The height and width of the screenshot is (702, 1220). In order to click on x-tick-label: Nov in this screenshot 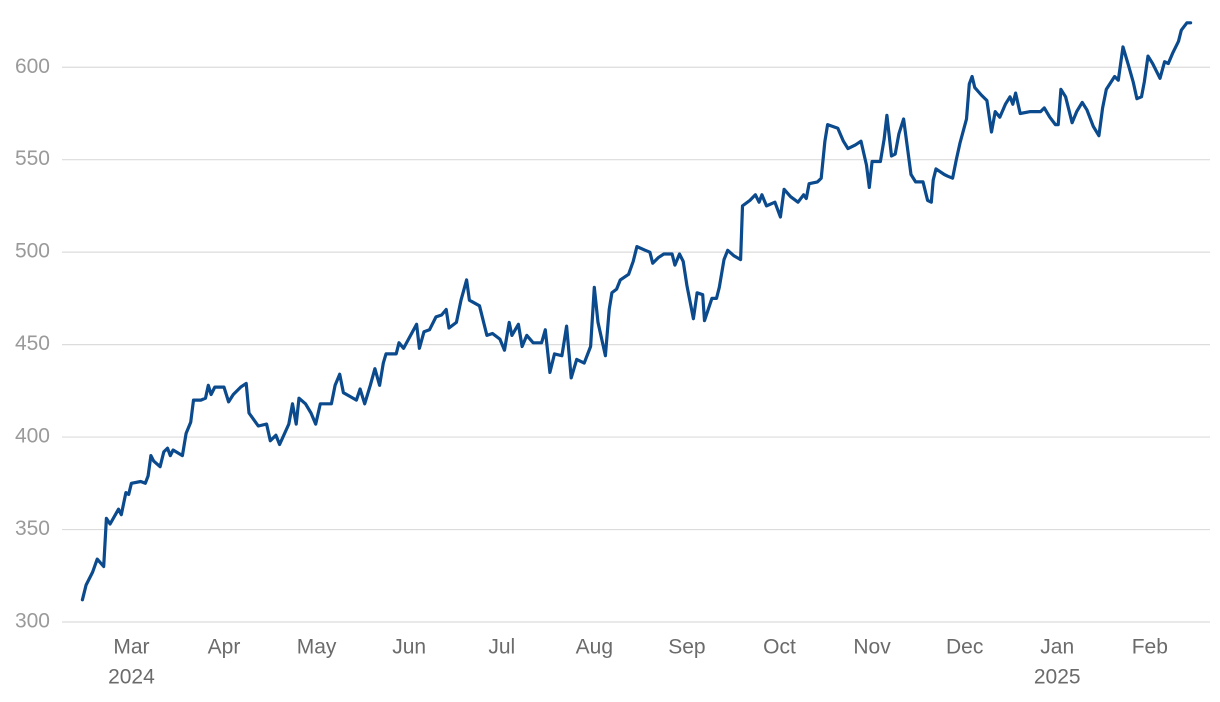, I will do `click(872, 647)`.